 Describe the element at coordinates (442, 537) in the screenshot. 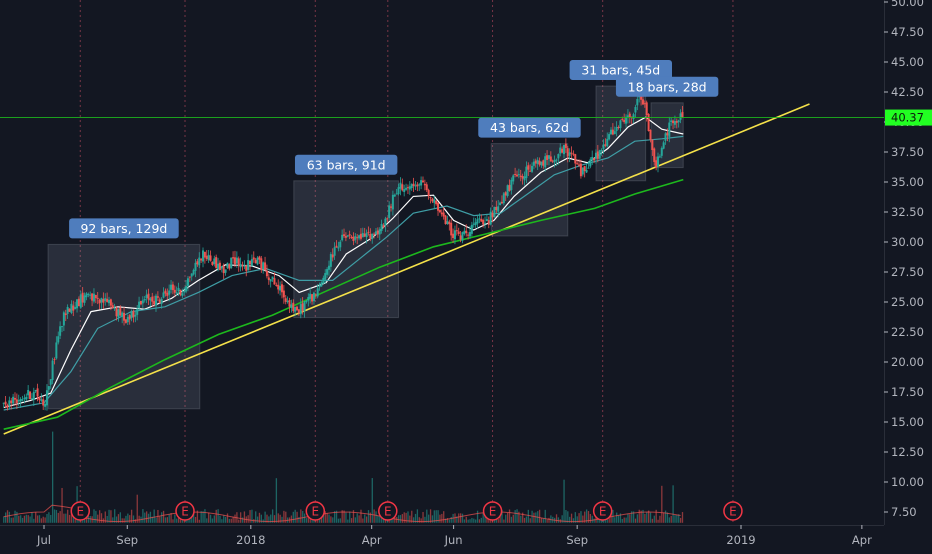

I see `time-axis: Jul Sep 2018 Apr Jun Sep 2019 Apr` at that location.